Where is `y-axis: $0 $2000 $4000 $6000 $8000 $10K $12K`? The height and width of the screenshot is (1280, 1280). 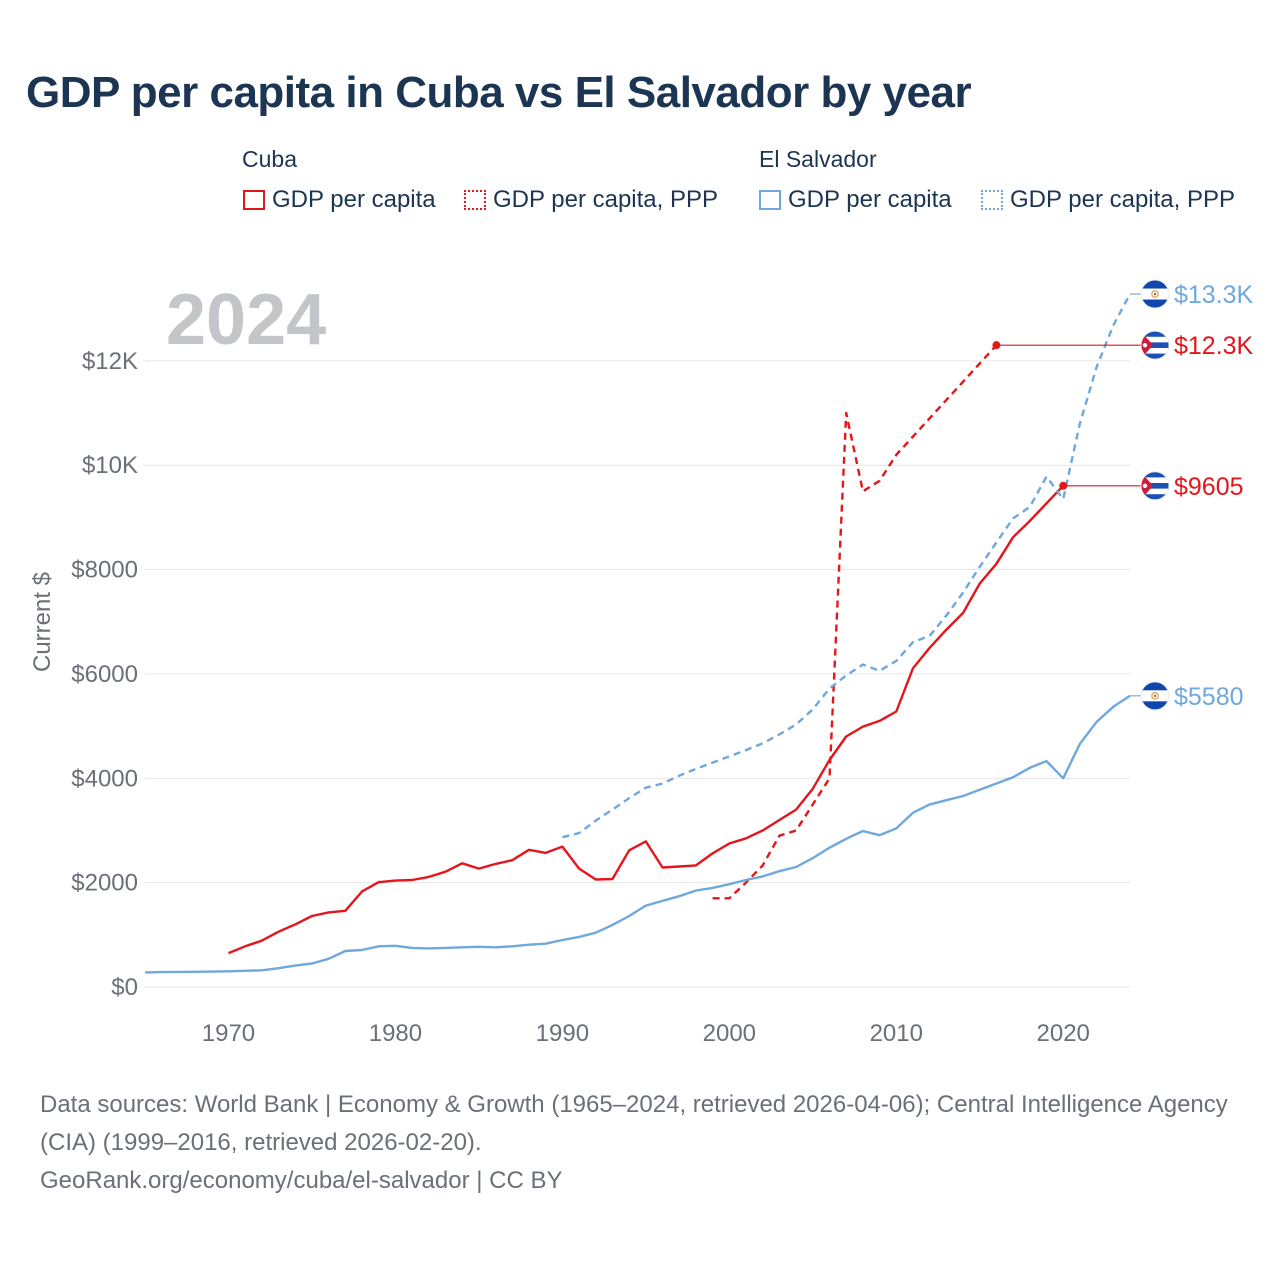 y-axis: $0 $2000 $4000 $6000 $8000 $10K $12K is located at coordinates (104, 674).